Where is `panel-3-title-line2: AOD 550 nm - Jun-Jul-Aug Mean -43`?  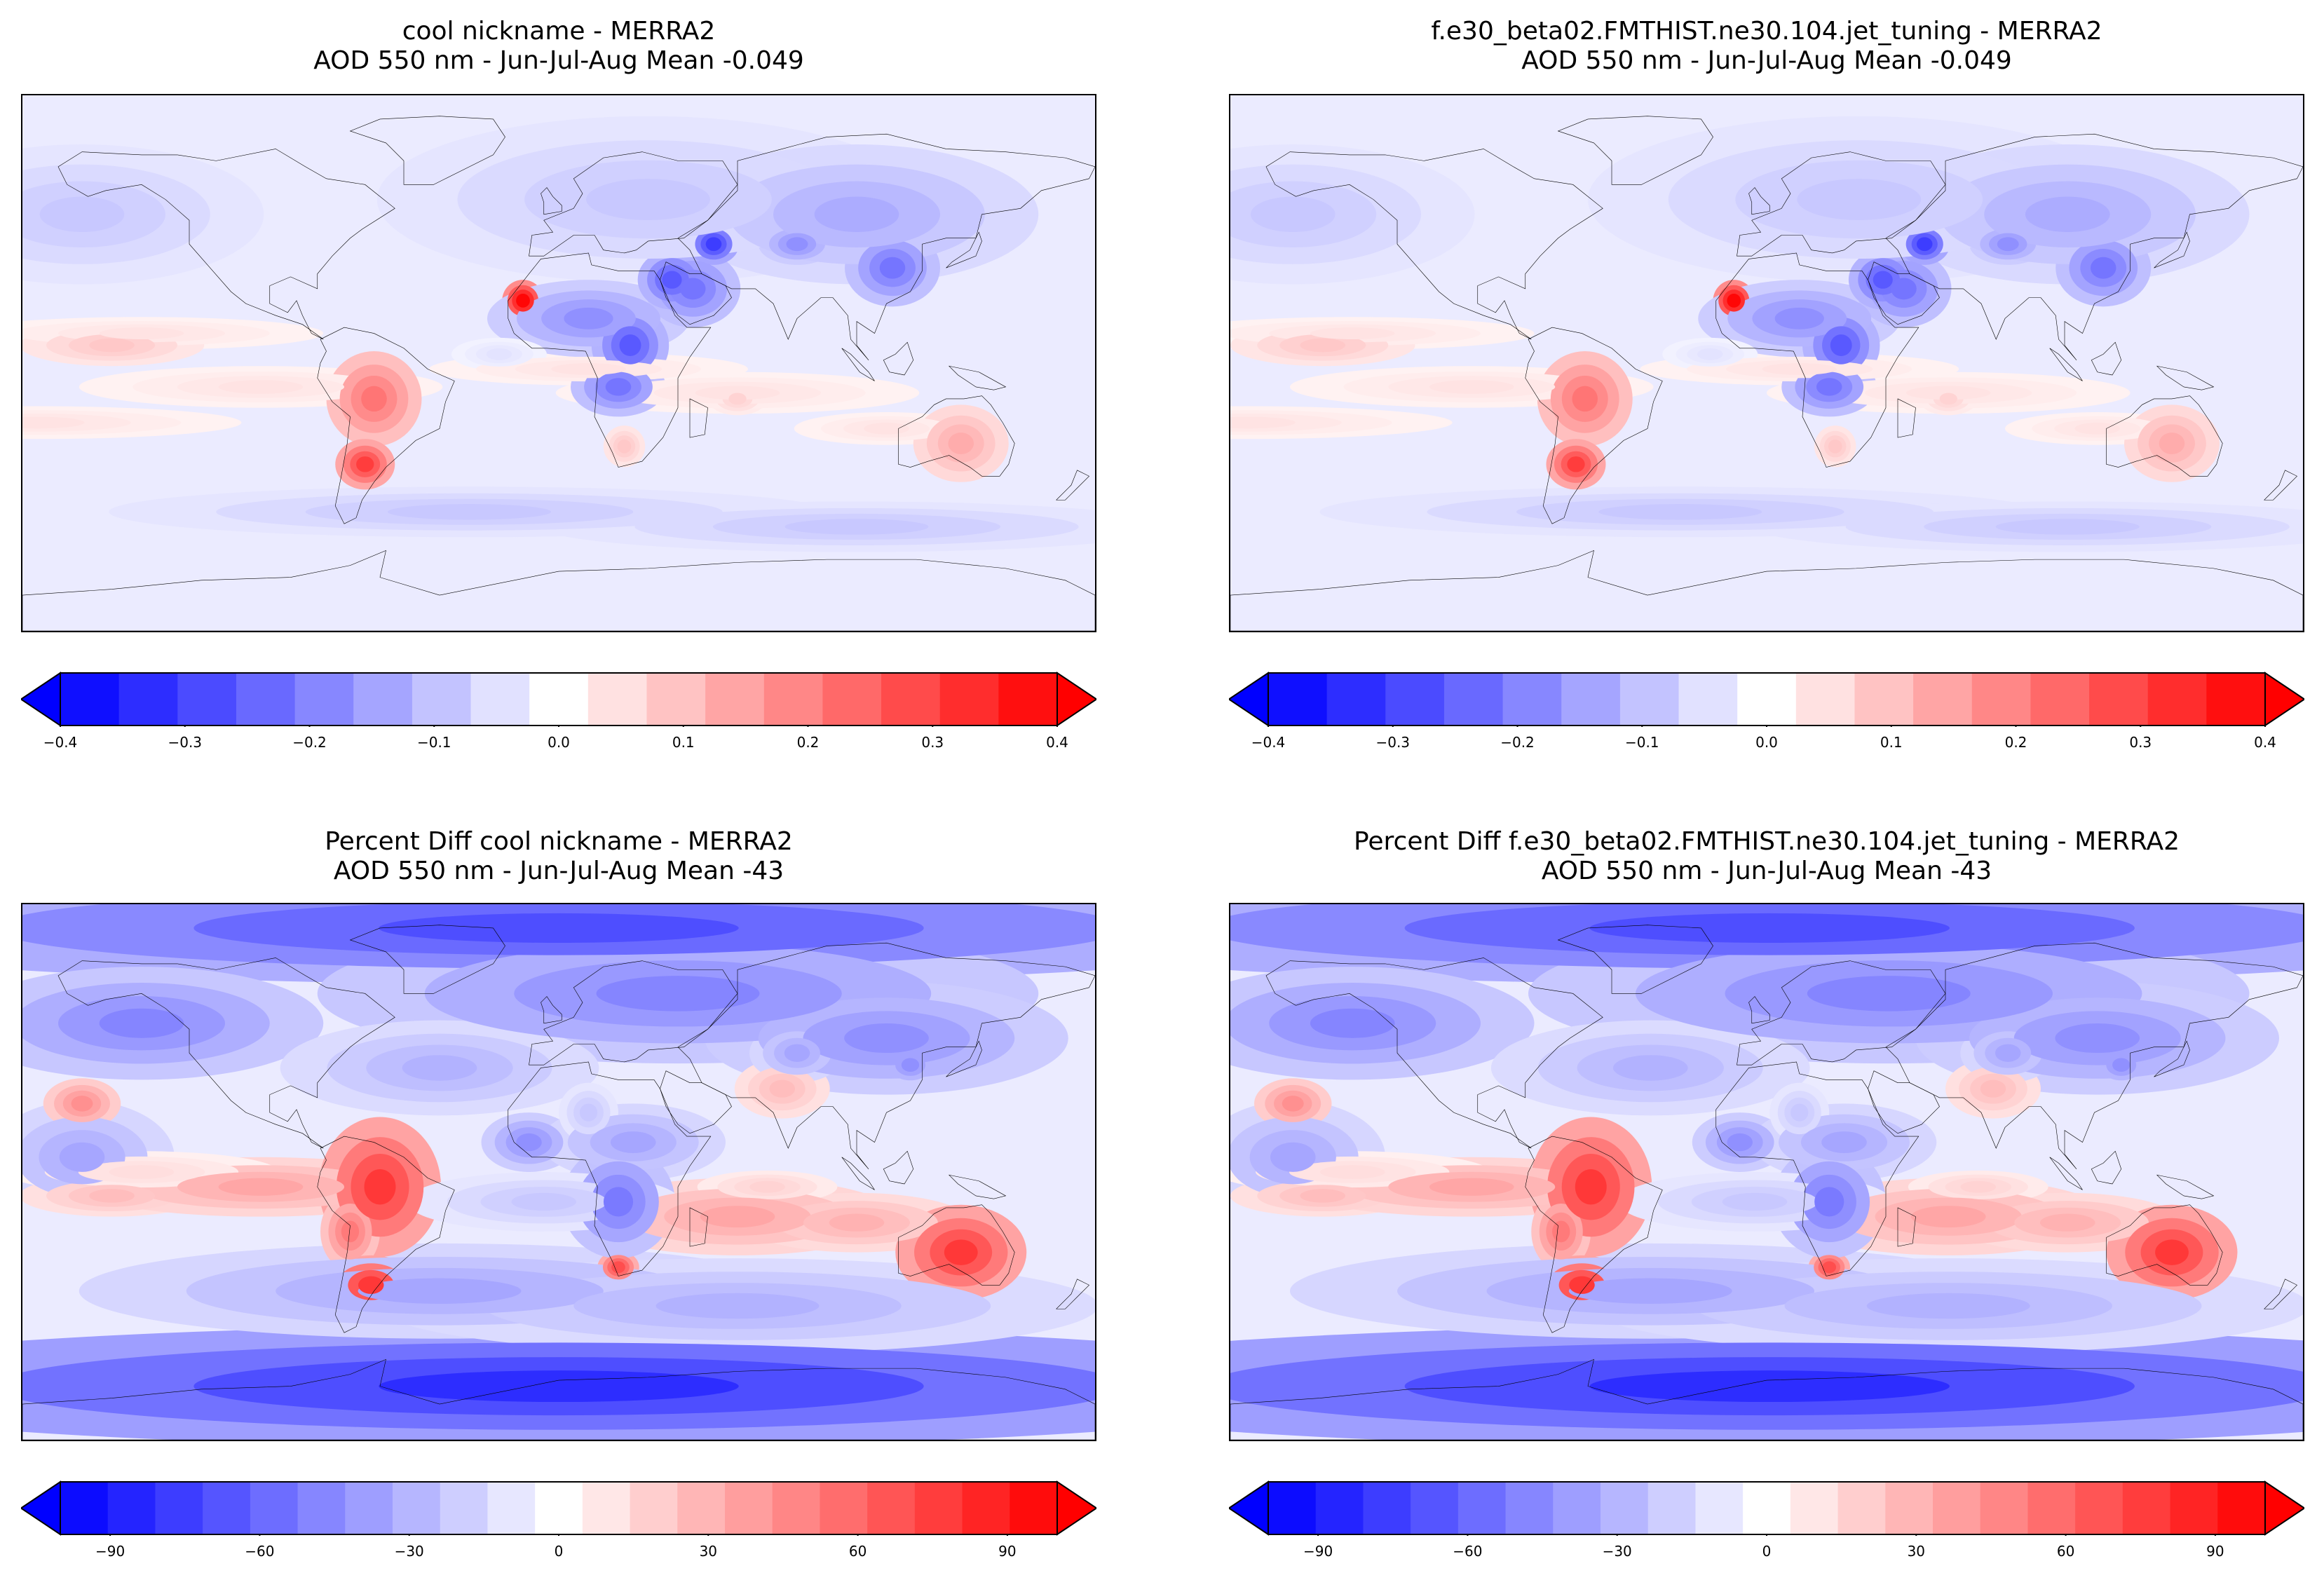
panel-3-title-line2: AOD 550 nm - Jun-Jul-Aug Mean -43 is located at coordinates (558, 871).